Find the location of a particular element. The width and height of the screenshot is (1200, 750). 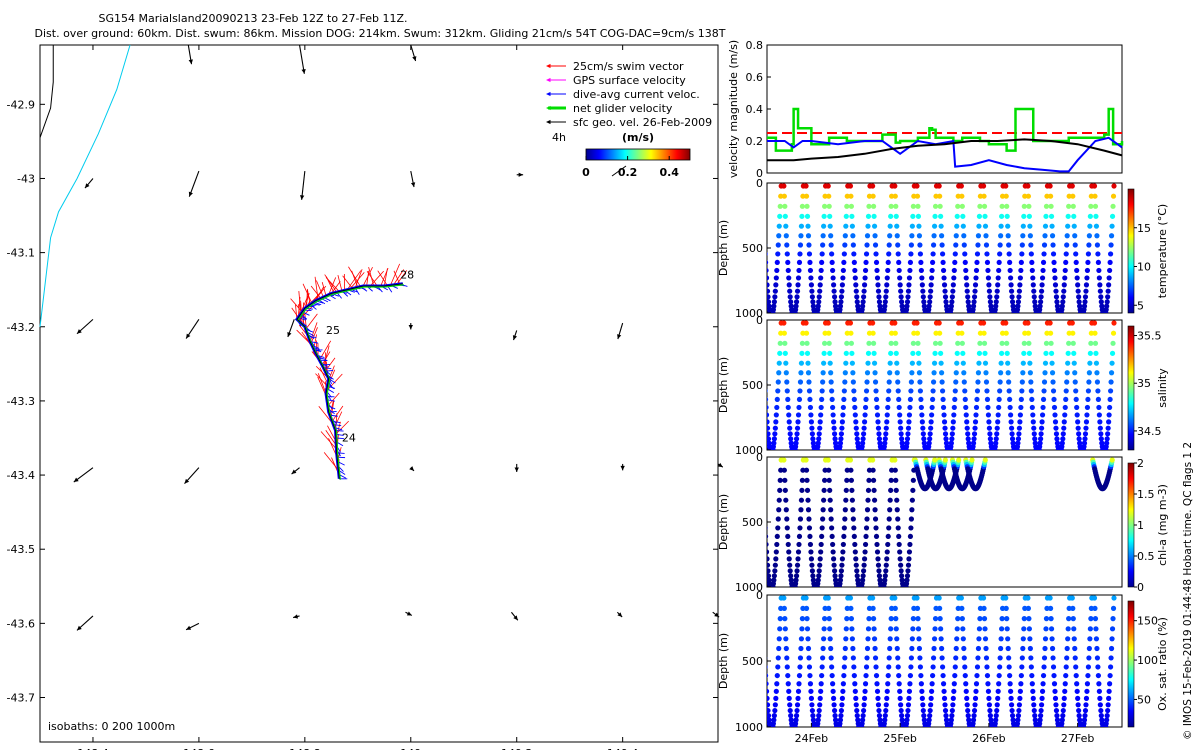

map-ytick-label: -43.1 is located at coordinates (21, 253).